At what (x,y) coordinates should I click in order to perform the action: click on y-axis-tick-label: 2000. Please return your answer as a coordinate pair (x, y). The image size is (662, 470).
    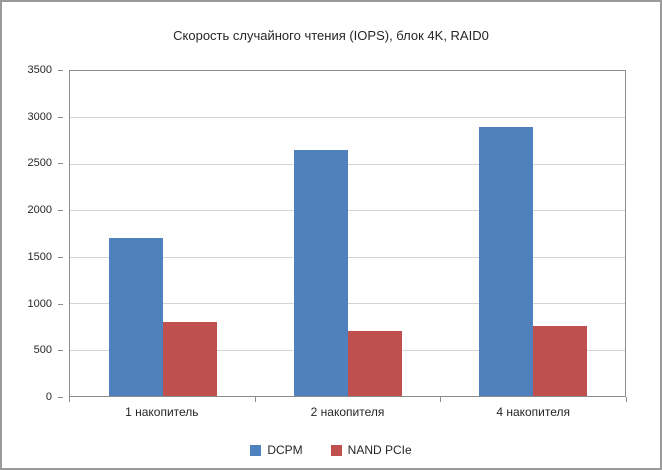
    Looking at the image, I should click on (39, 210).